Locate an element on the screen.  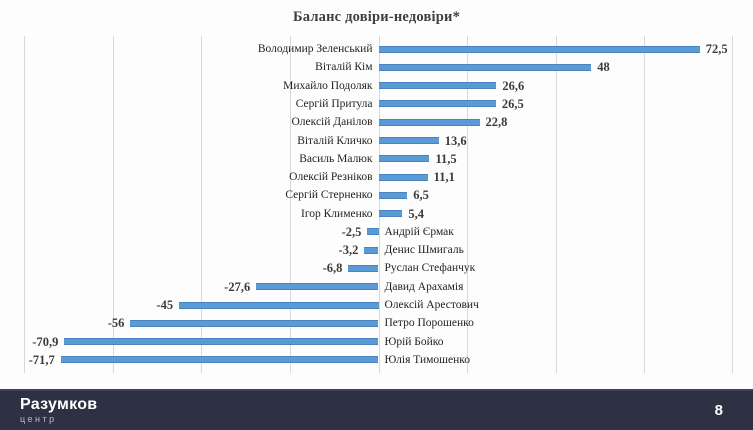
person-label: Сергій Стерненко is located at coordinates (329, 195).